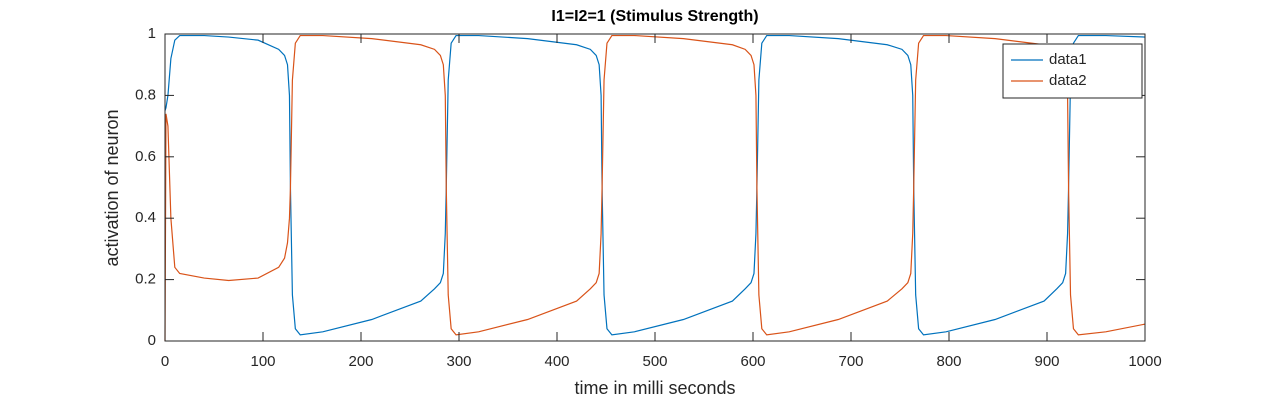  What do you see at coordinates (1072, 71) in the screenshot?
I see `legend-box` at bounding box center [1072, 71].